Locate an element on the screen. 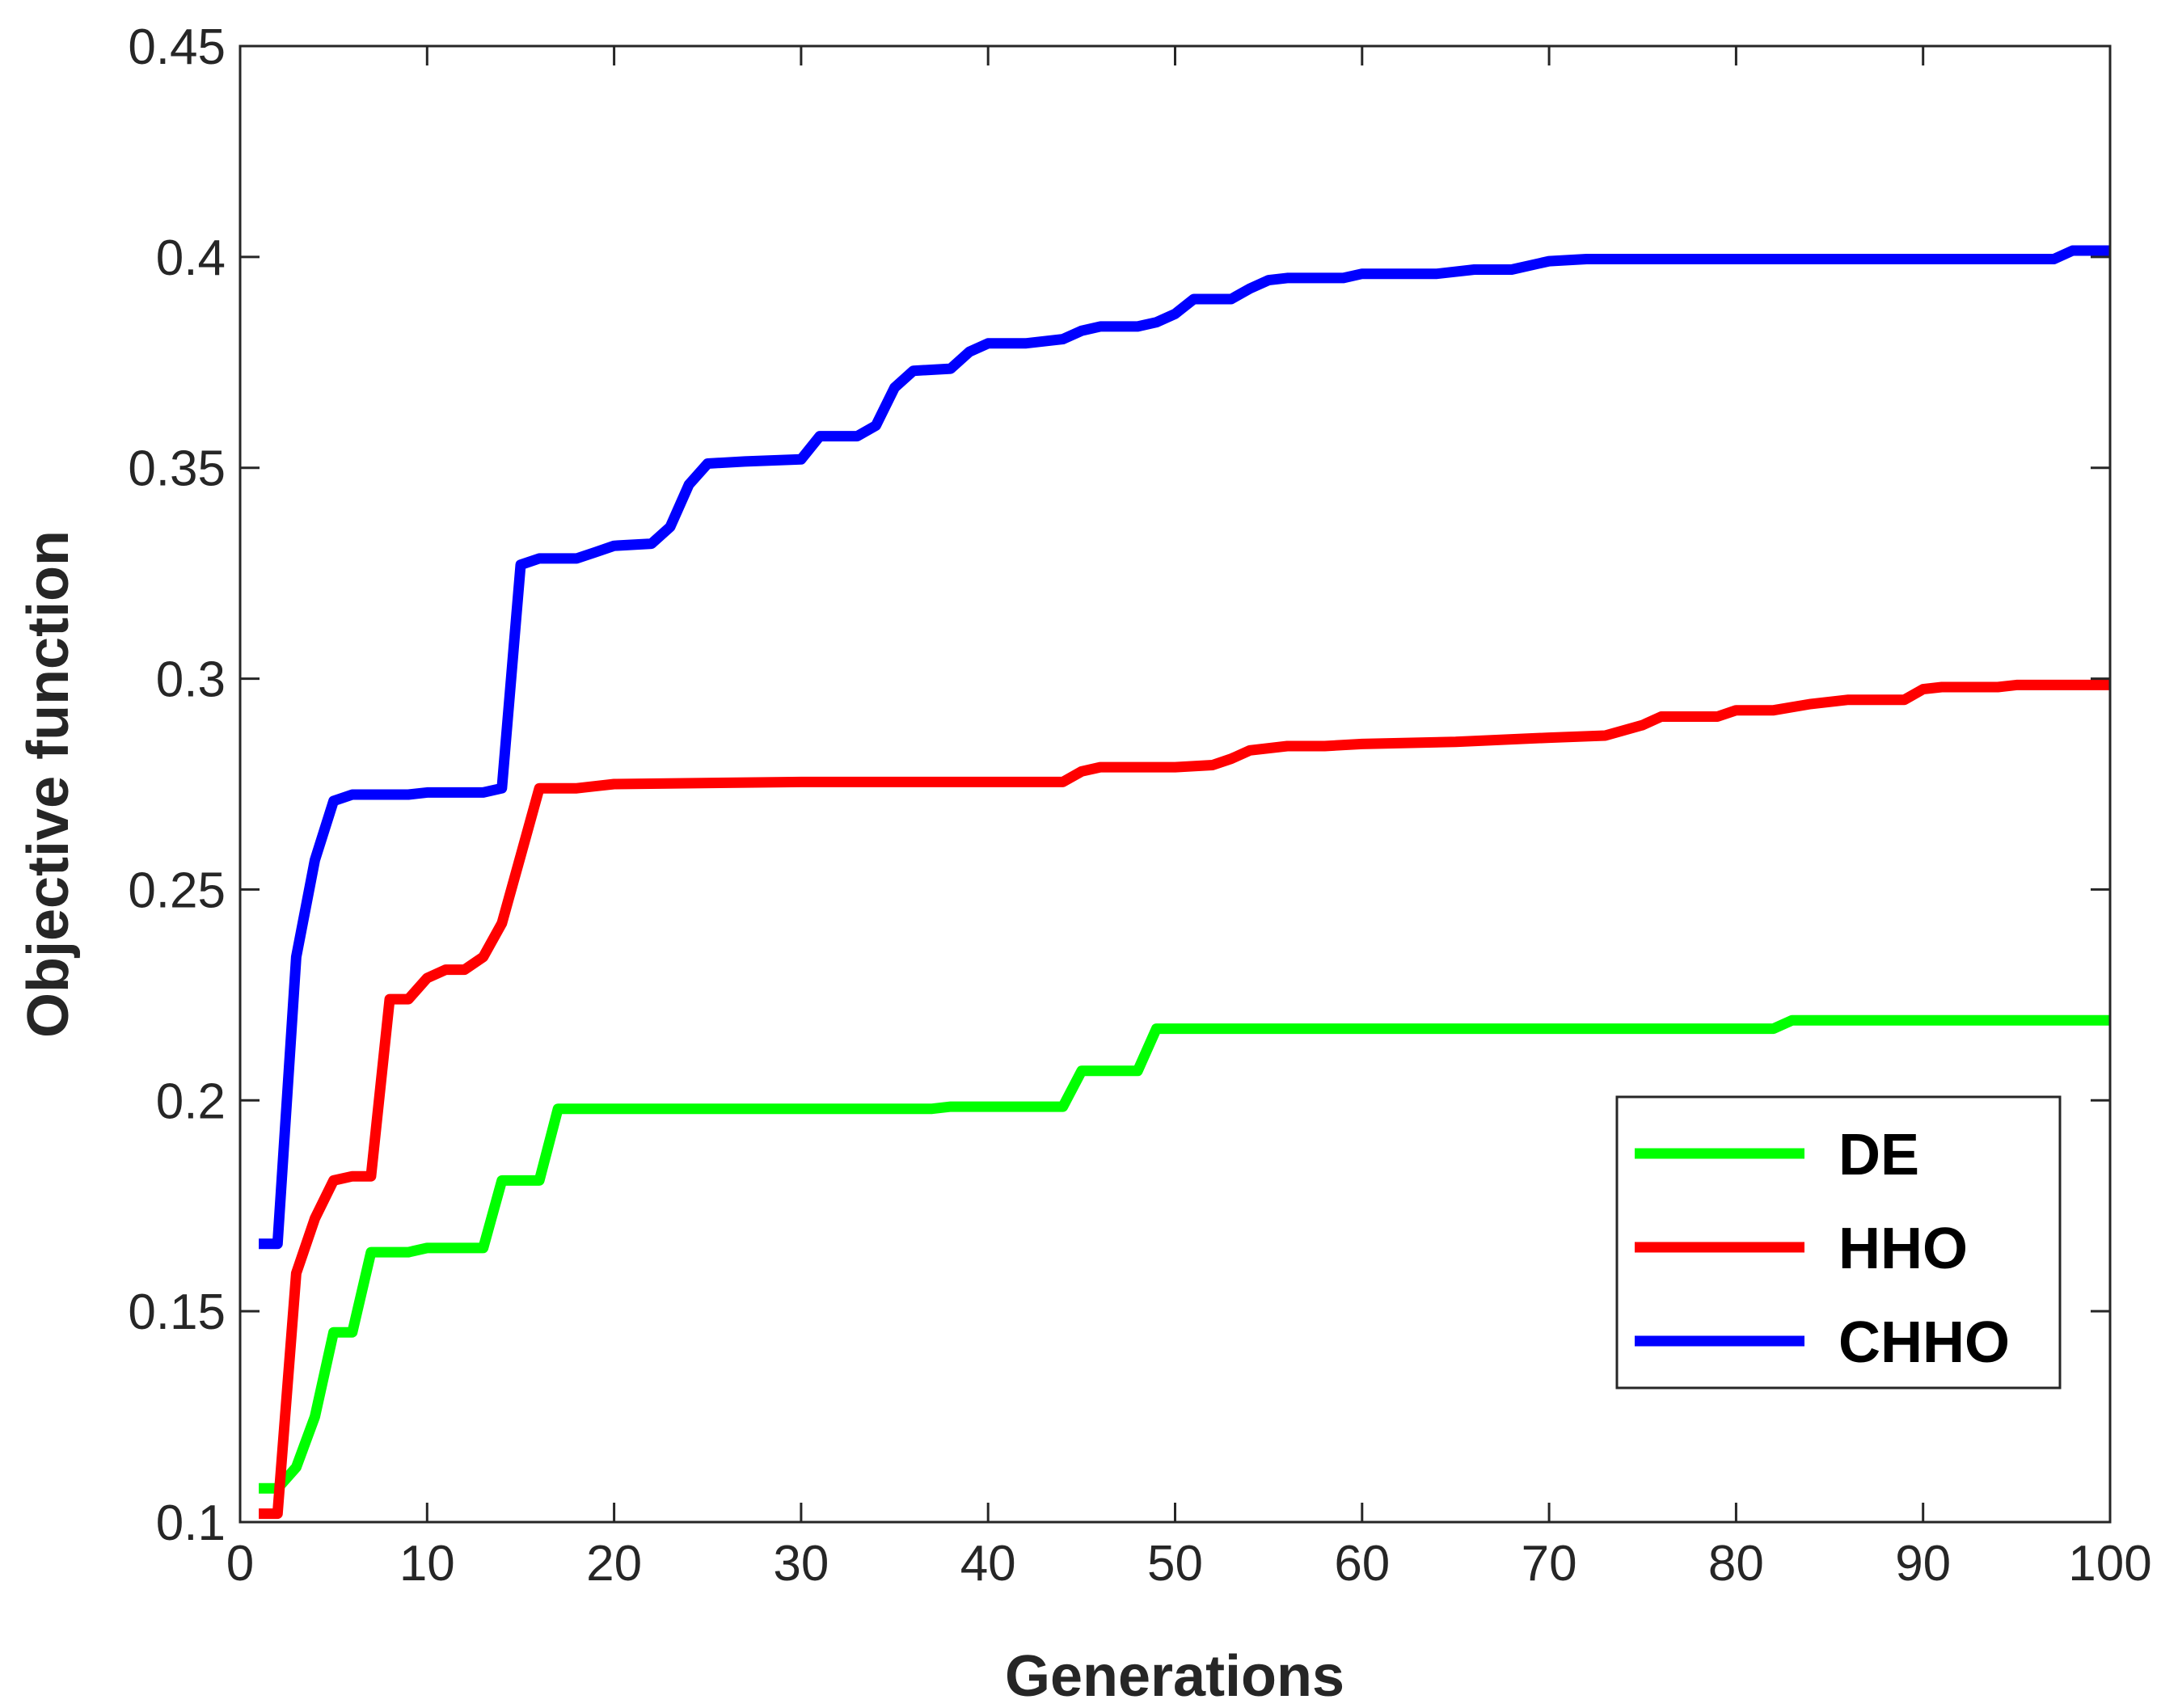  y-tick-label: 0.15 is located at coordinates (177, 1312).